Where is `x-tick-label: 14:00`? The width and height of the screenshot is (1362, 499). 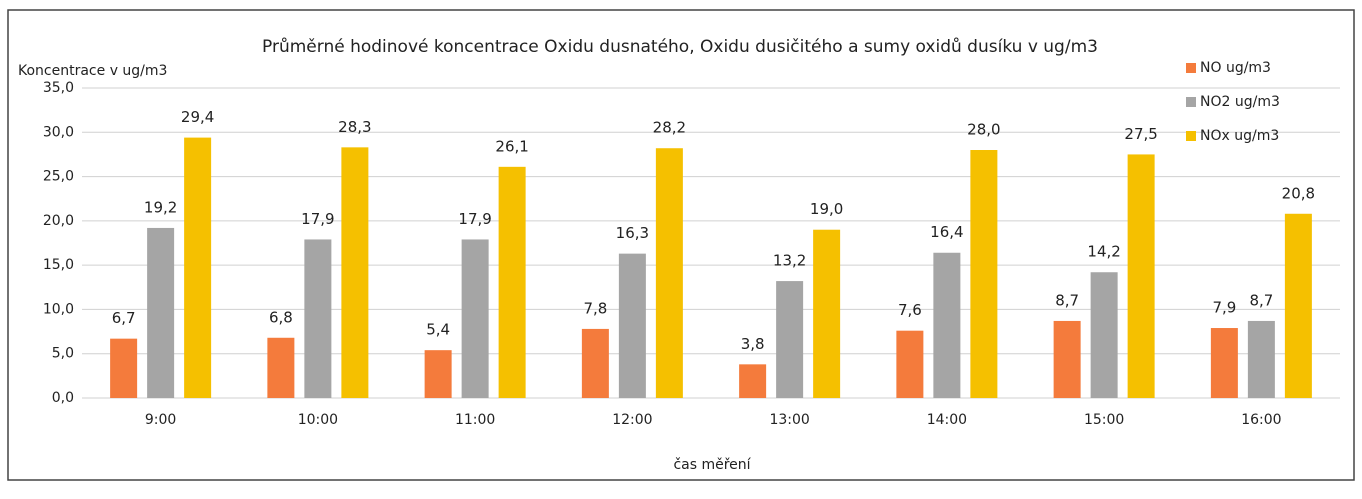 x-tick-label: 14:00 is located at coordinates (947, 420).